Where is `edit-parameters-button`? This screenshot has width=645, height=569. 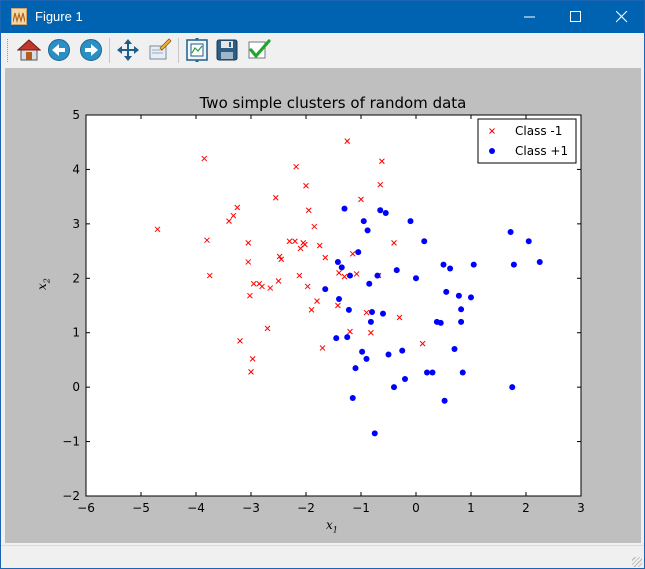
edit-parameters-button is located at coordinates (259, 50).